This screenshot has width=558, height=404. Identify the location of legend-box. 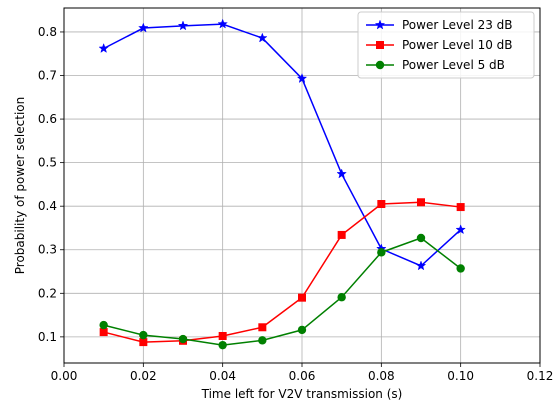
(446, 45).